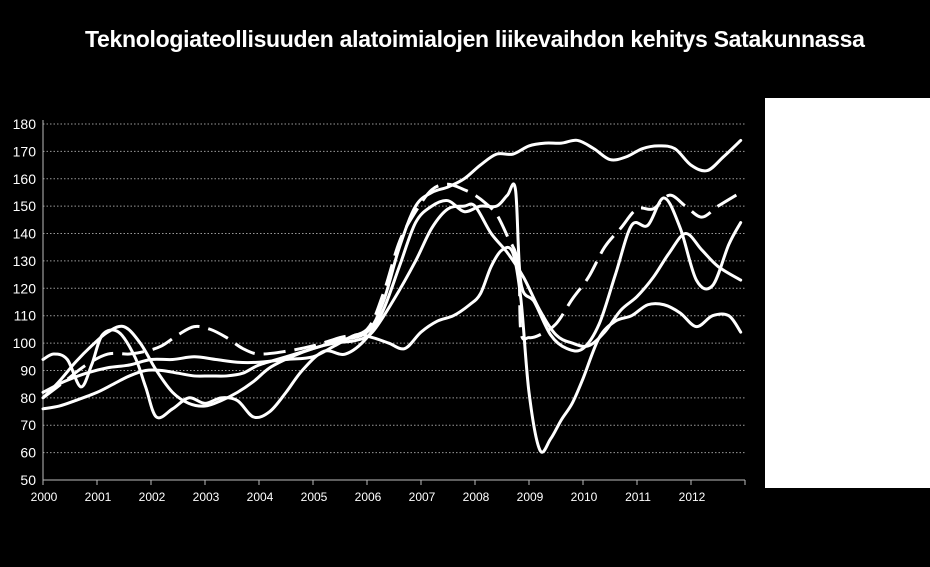  What do you see at coordinates (206, 497) in the screenshot?
I see `x-tick-label: 2003` at bounding box center [206, 497].